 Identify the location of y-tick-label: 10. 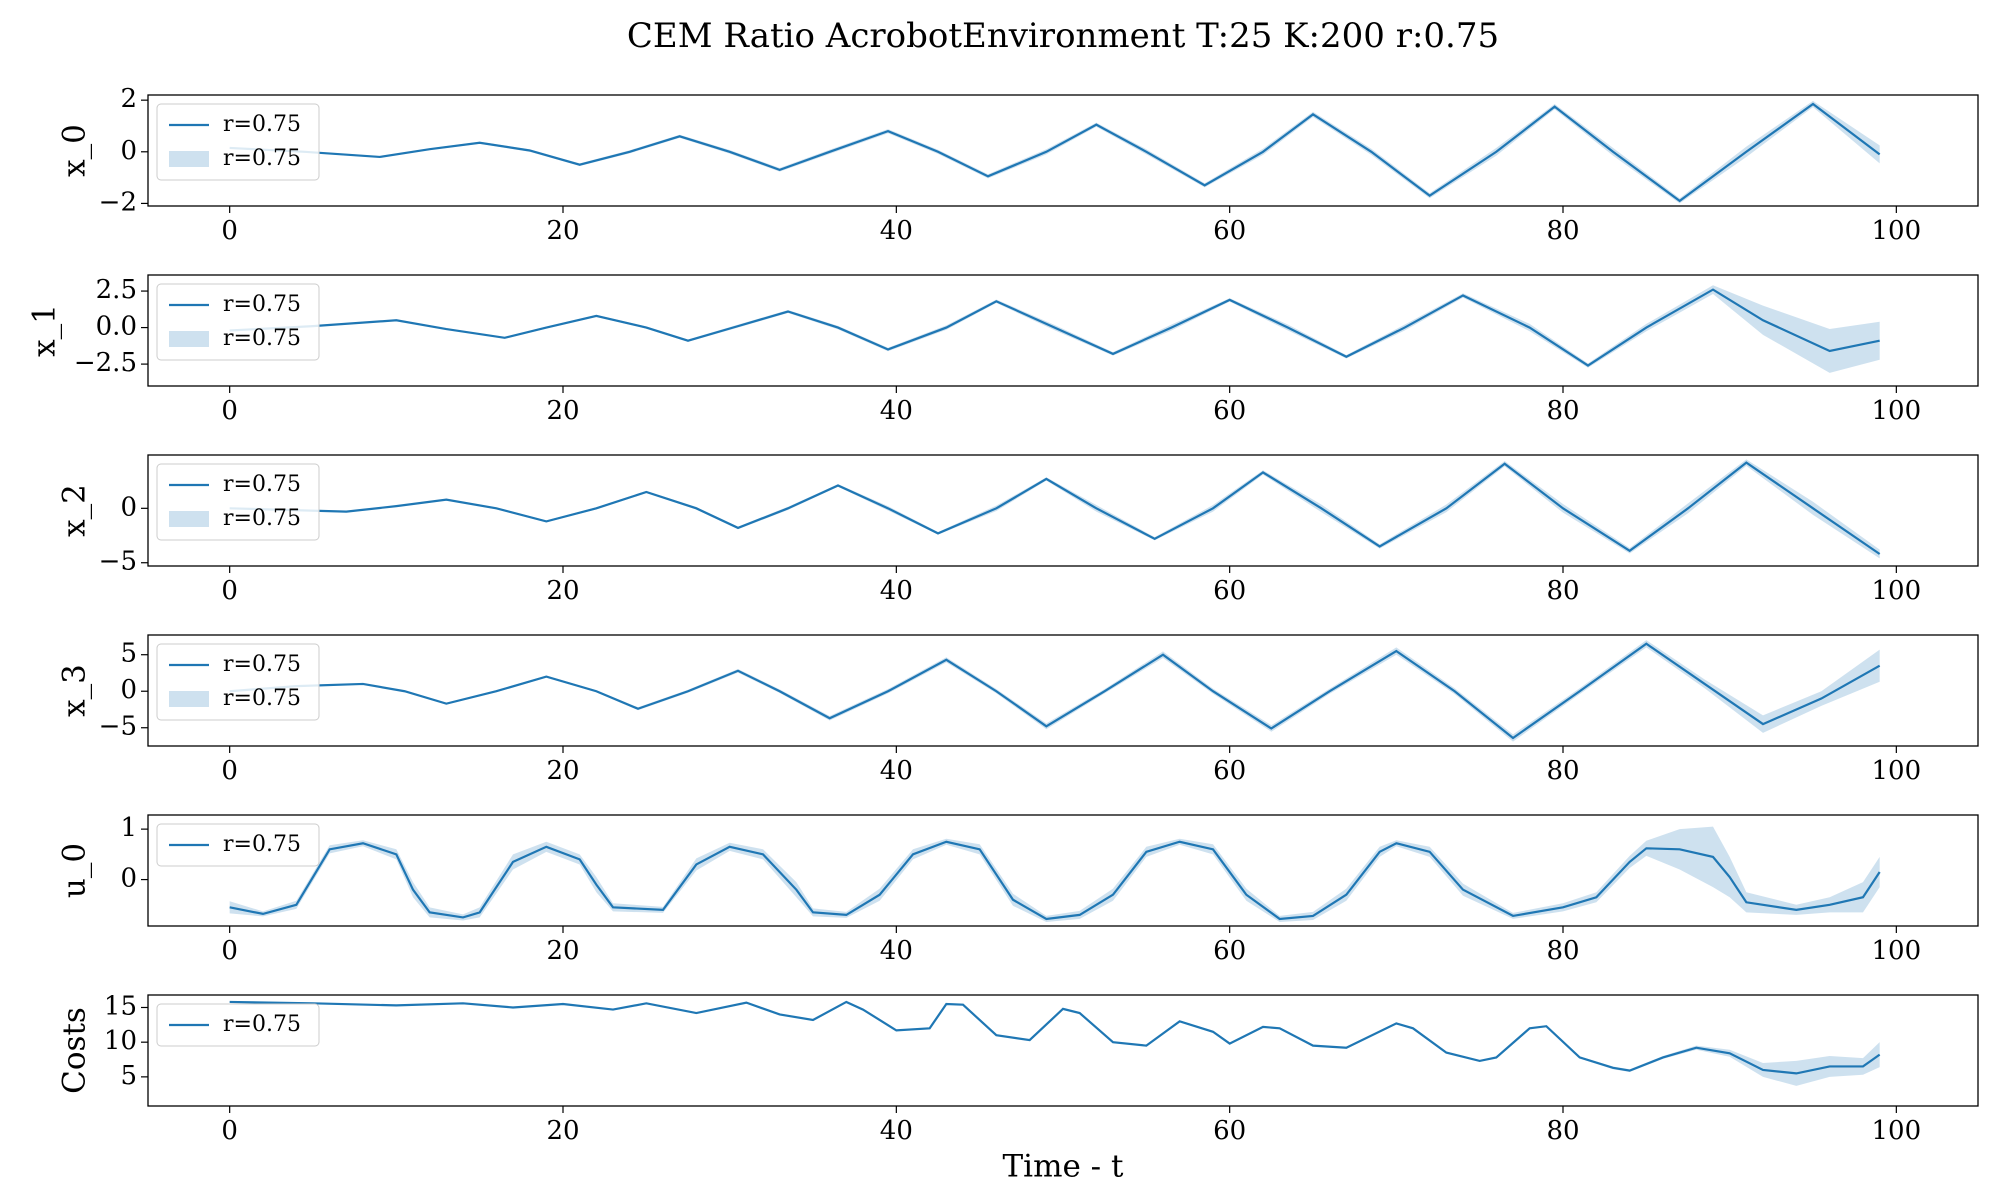
(120, 1041).